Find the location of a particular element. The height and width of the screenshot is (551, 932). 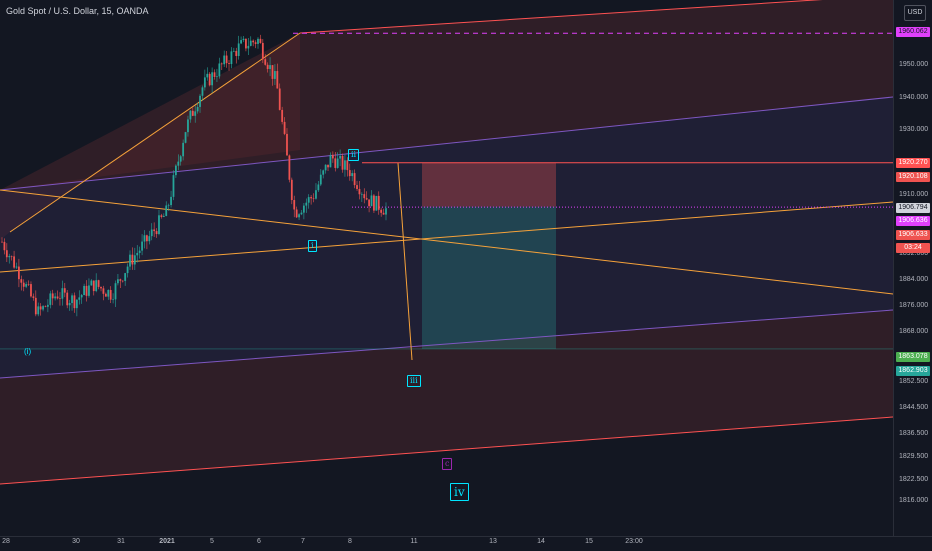

time-tick-label: 8 is located at coordinates (350, 541).